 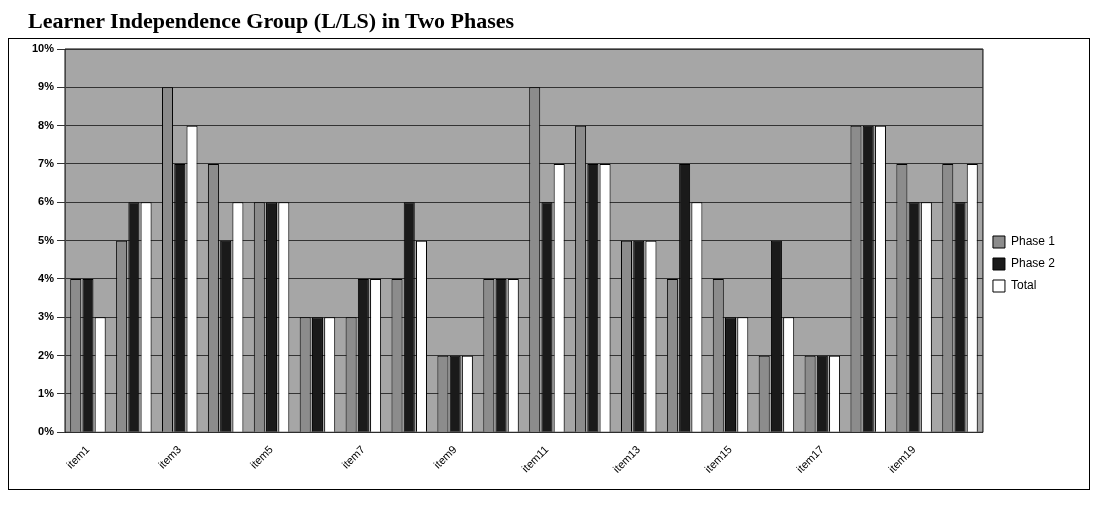 What do you see at coordinates (46, 124) in the screenshot?
I see `y-tick-label: 8%` at bounding box center [46, 124].